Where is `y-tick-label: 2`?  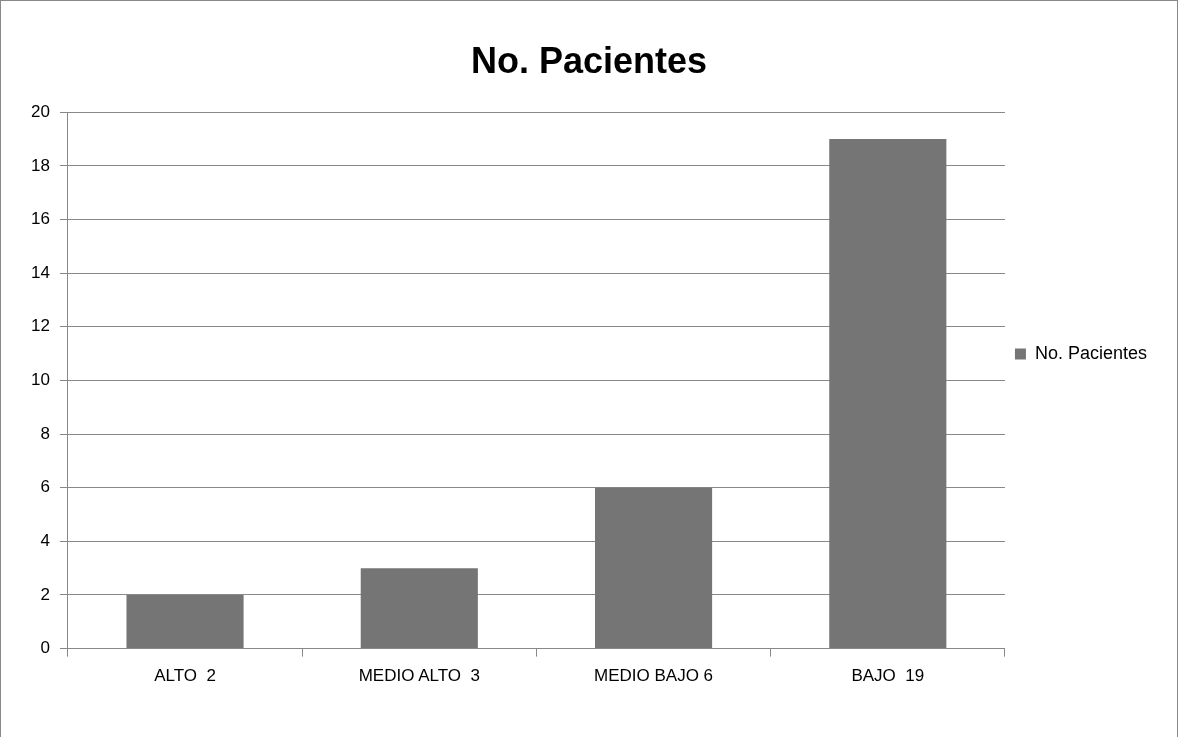 y-tick-label: 2 is located at coordinates (45, 594).